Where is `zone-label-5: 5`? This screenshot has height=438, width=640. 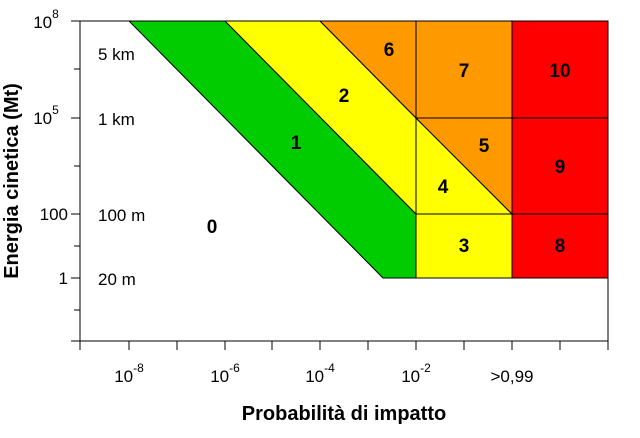 zone-label-5: 5 is located at coordinates (484, 146).